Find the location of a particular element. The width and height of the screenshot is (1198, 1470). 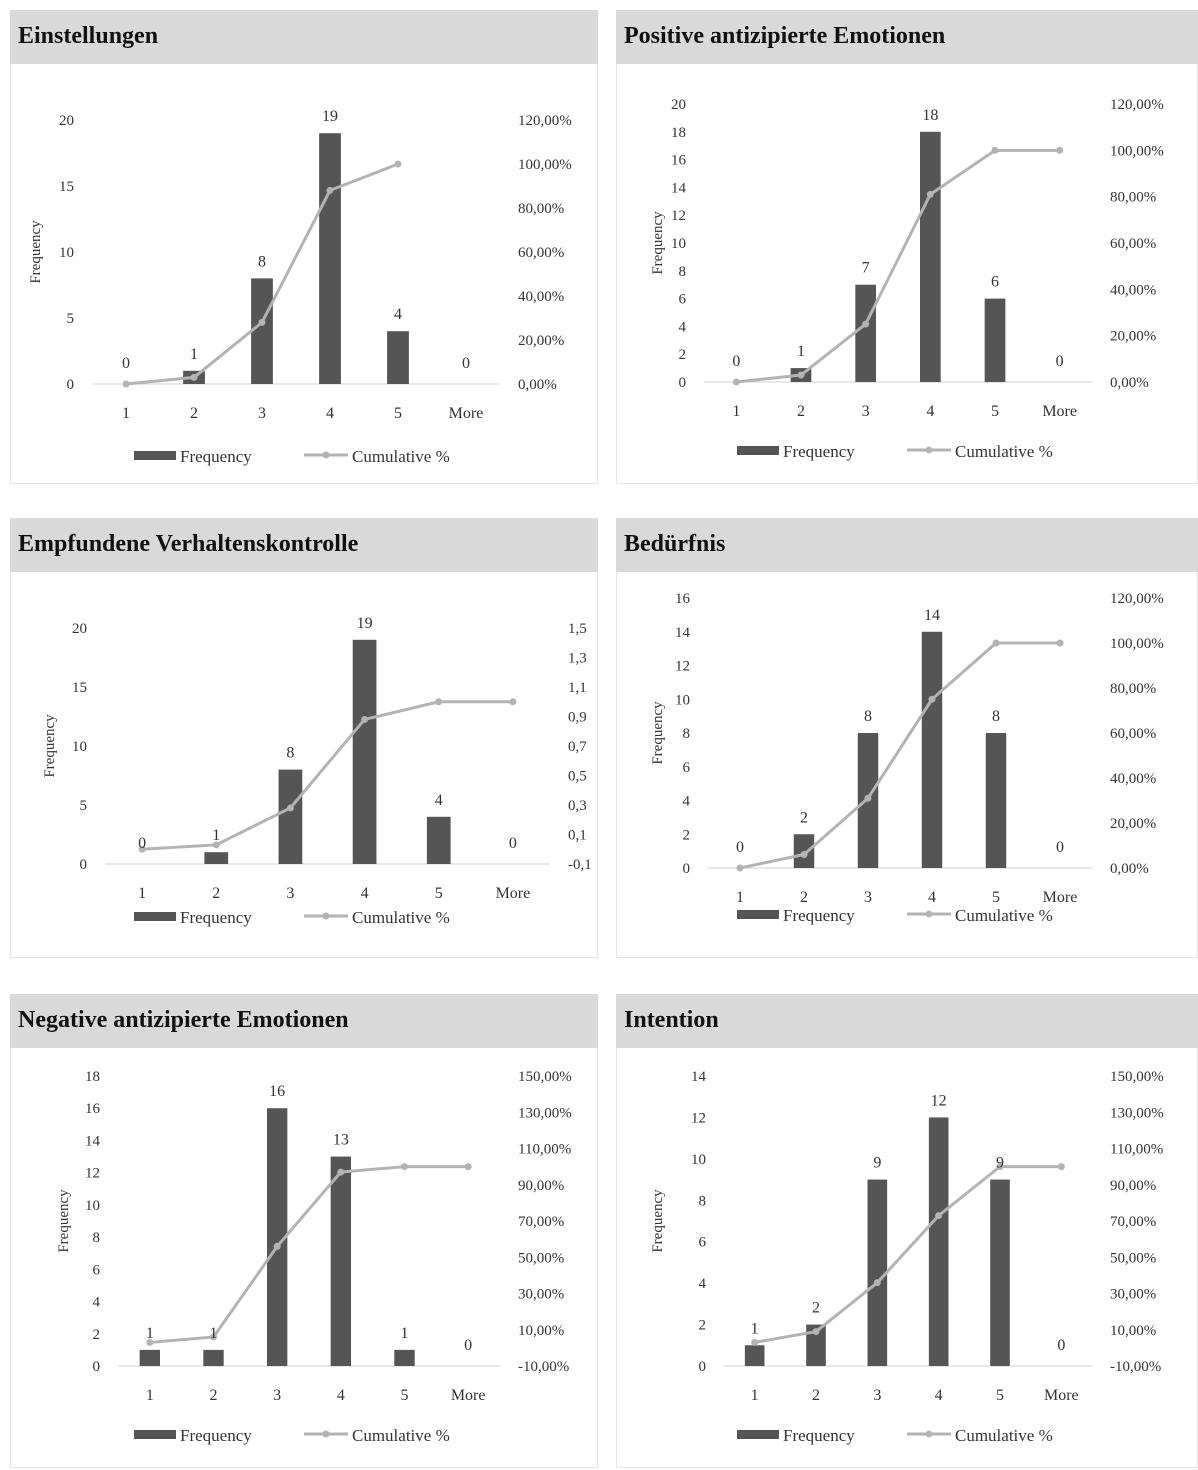

data-label: 4 is located at coordinates (439, 800).